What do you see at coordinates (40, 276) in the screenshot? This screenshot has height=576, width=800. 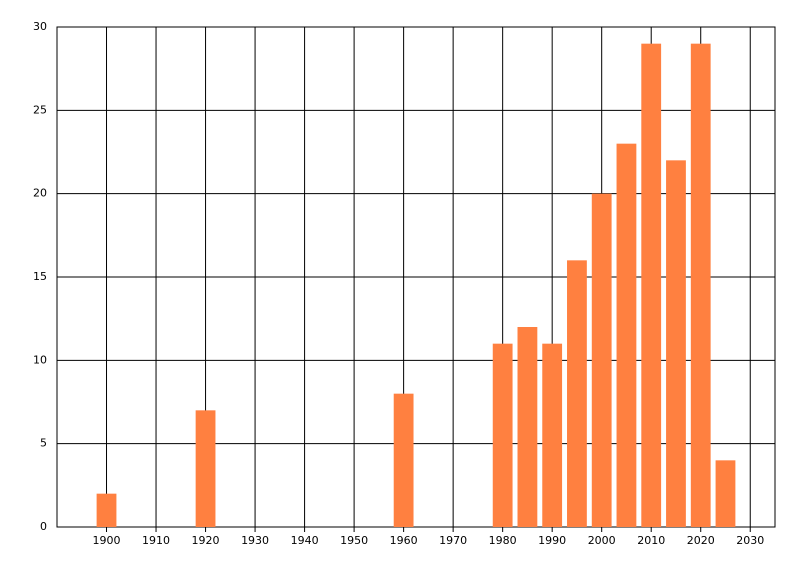 I see `y-tick-label: 15` at bounding box center [40, 276].